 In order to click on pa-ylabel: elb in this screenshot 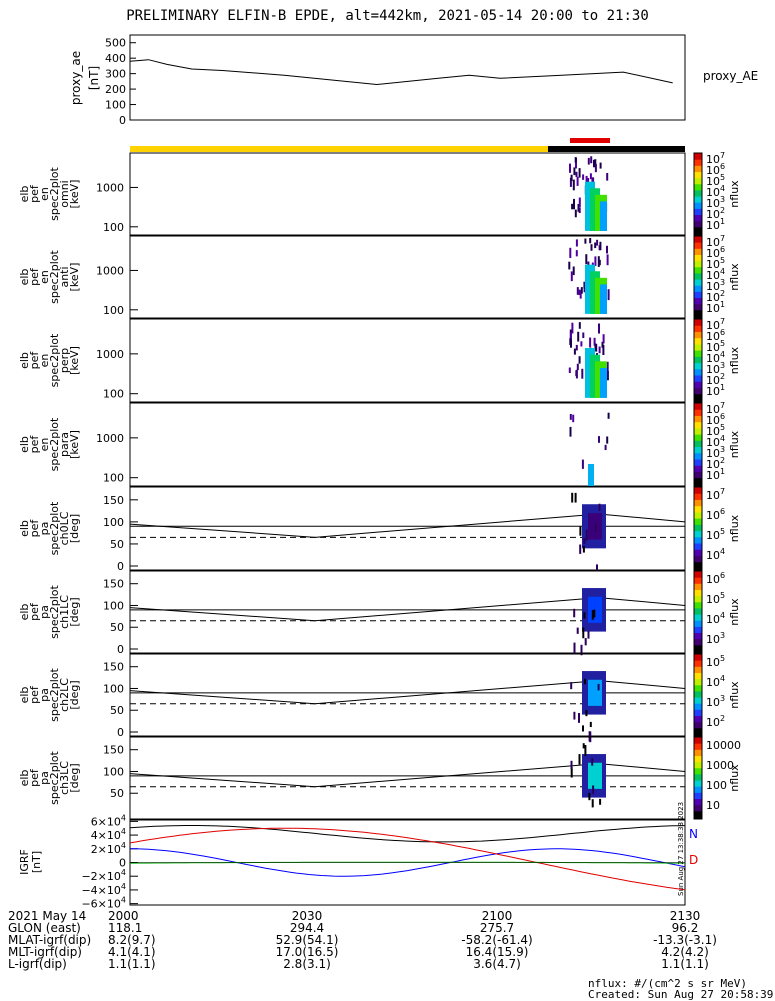, I will do `click(24, 528)`.